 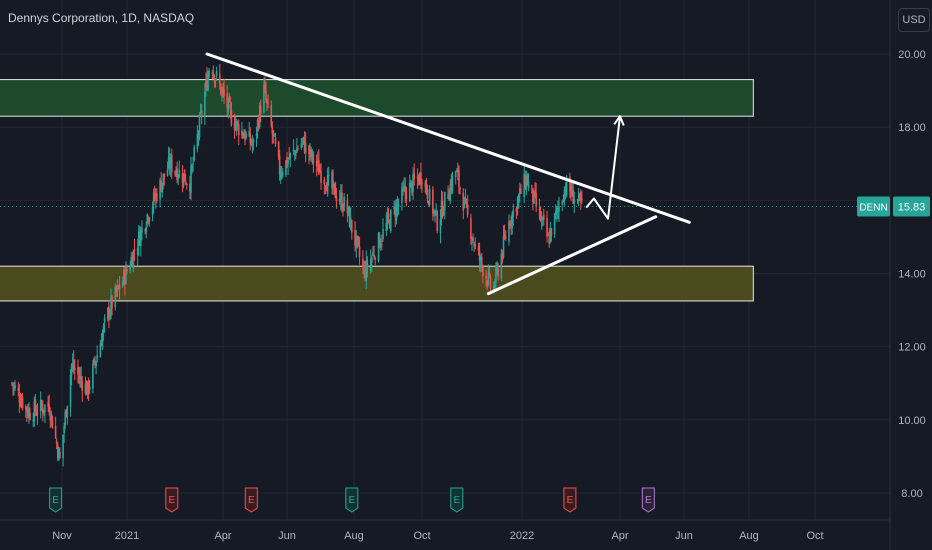 What do you see at coordinates (603, 168) in the screenshot?
I see `projection-path` at bounding box center [603, 168].